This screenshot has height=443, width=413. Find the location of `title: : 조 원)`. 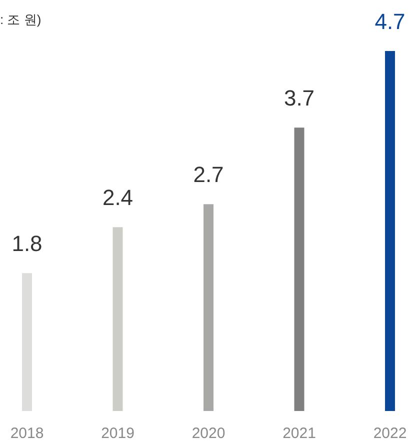

title: : 조 원) is located at coordinates (21, 19).